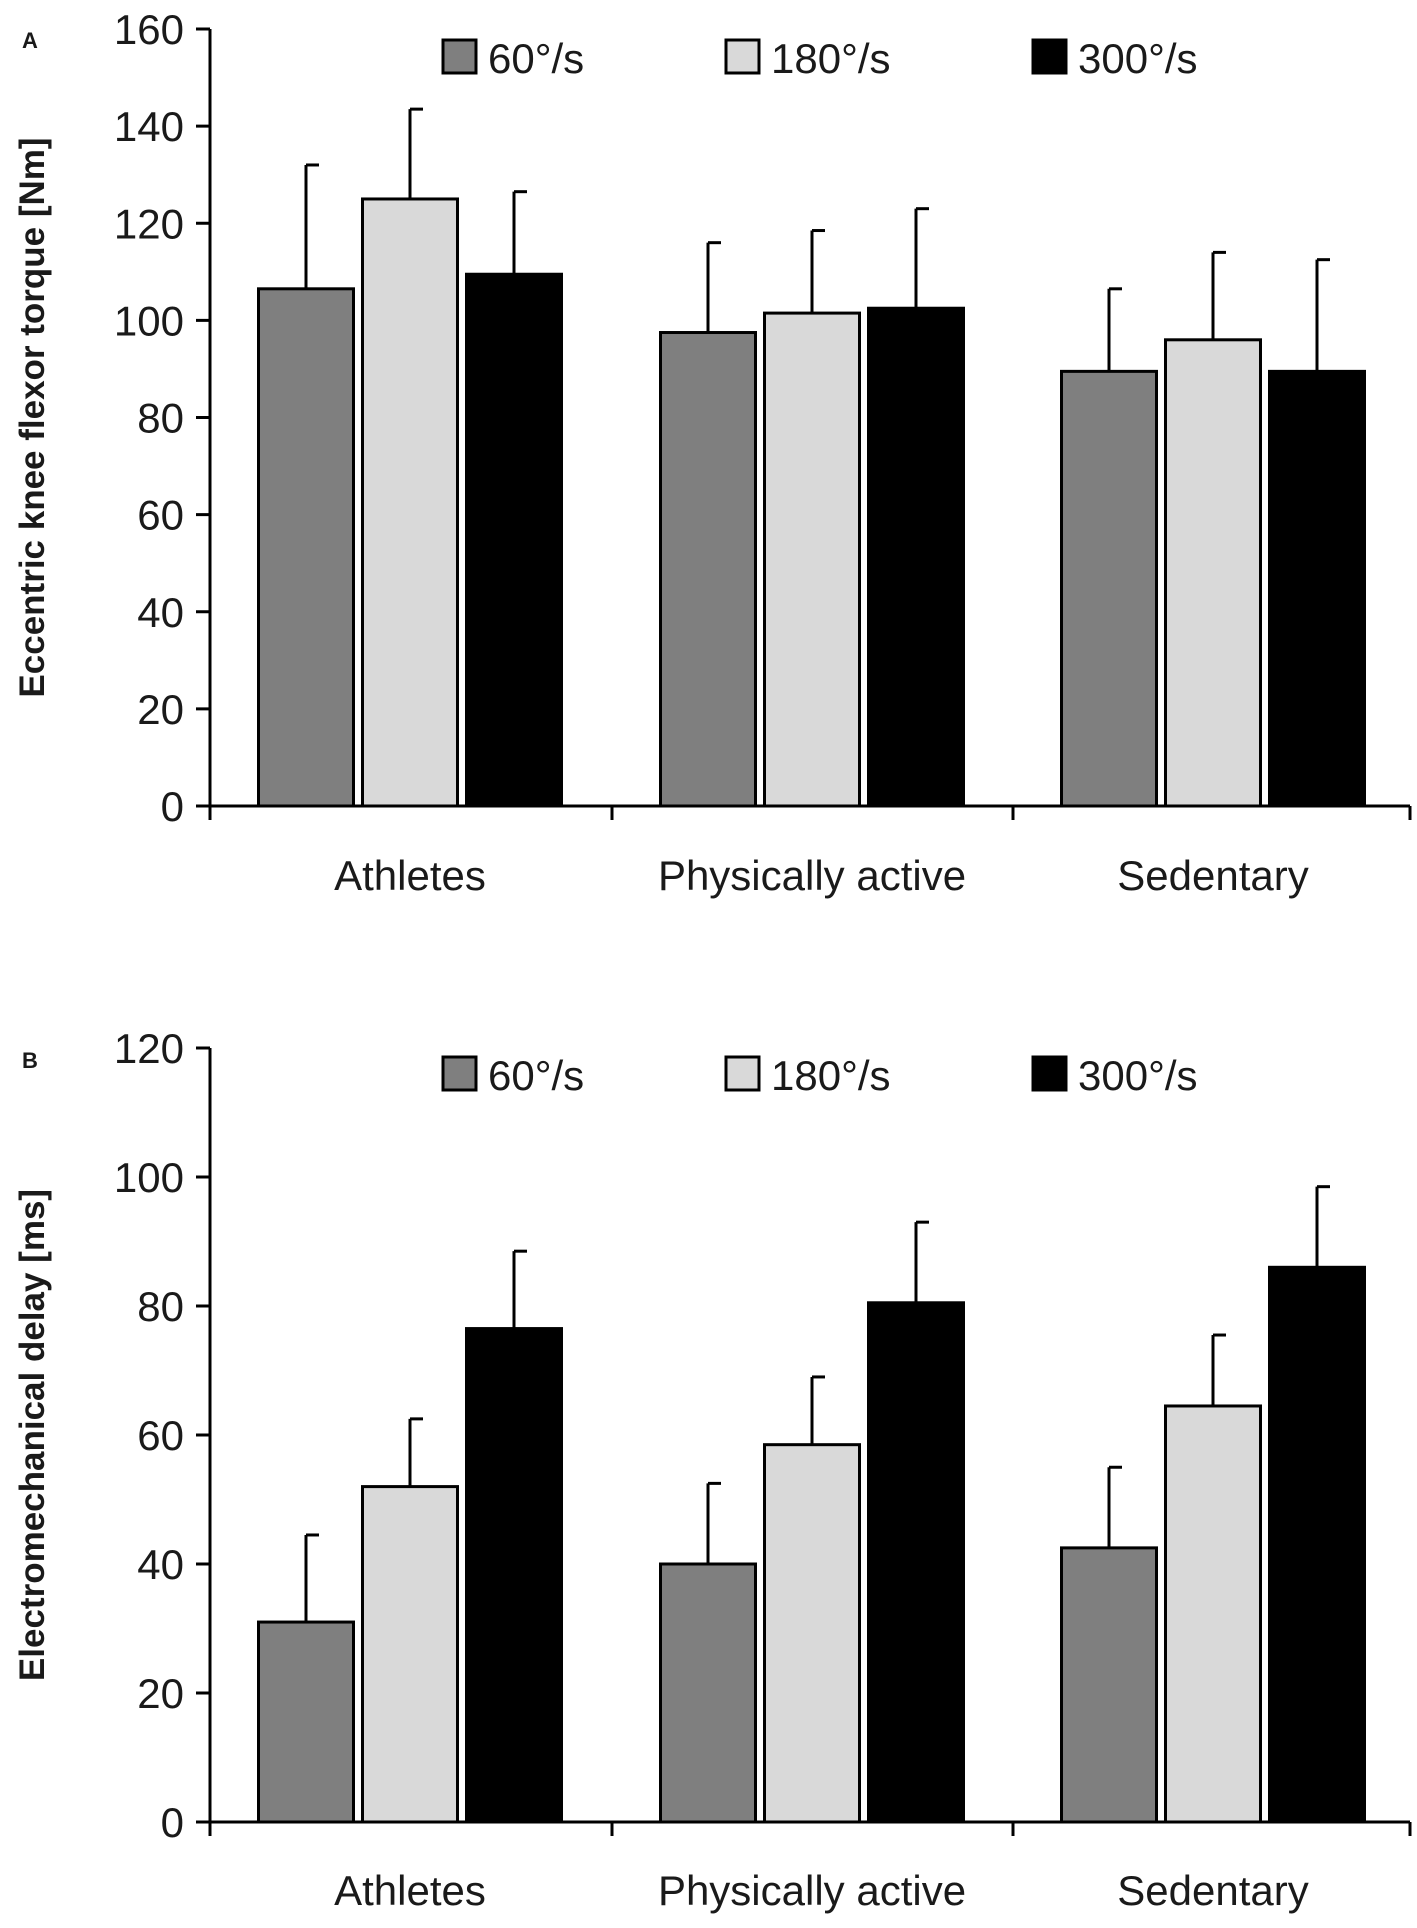  I want to click on panel-label: A, so click(30, 40).